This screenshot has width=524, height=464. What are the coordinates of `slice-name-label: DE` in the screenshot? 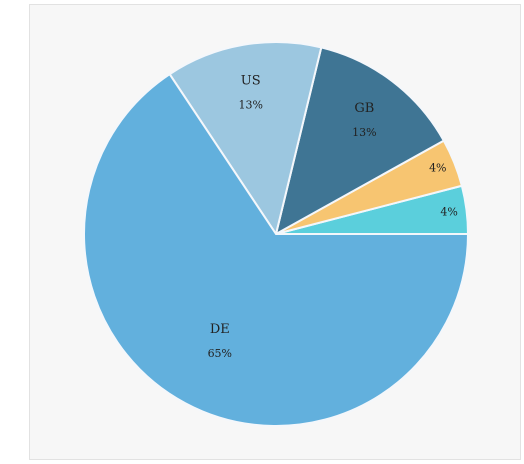 It's located at (220, 329).